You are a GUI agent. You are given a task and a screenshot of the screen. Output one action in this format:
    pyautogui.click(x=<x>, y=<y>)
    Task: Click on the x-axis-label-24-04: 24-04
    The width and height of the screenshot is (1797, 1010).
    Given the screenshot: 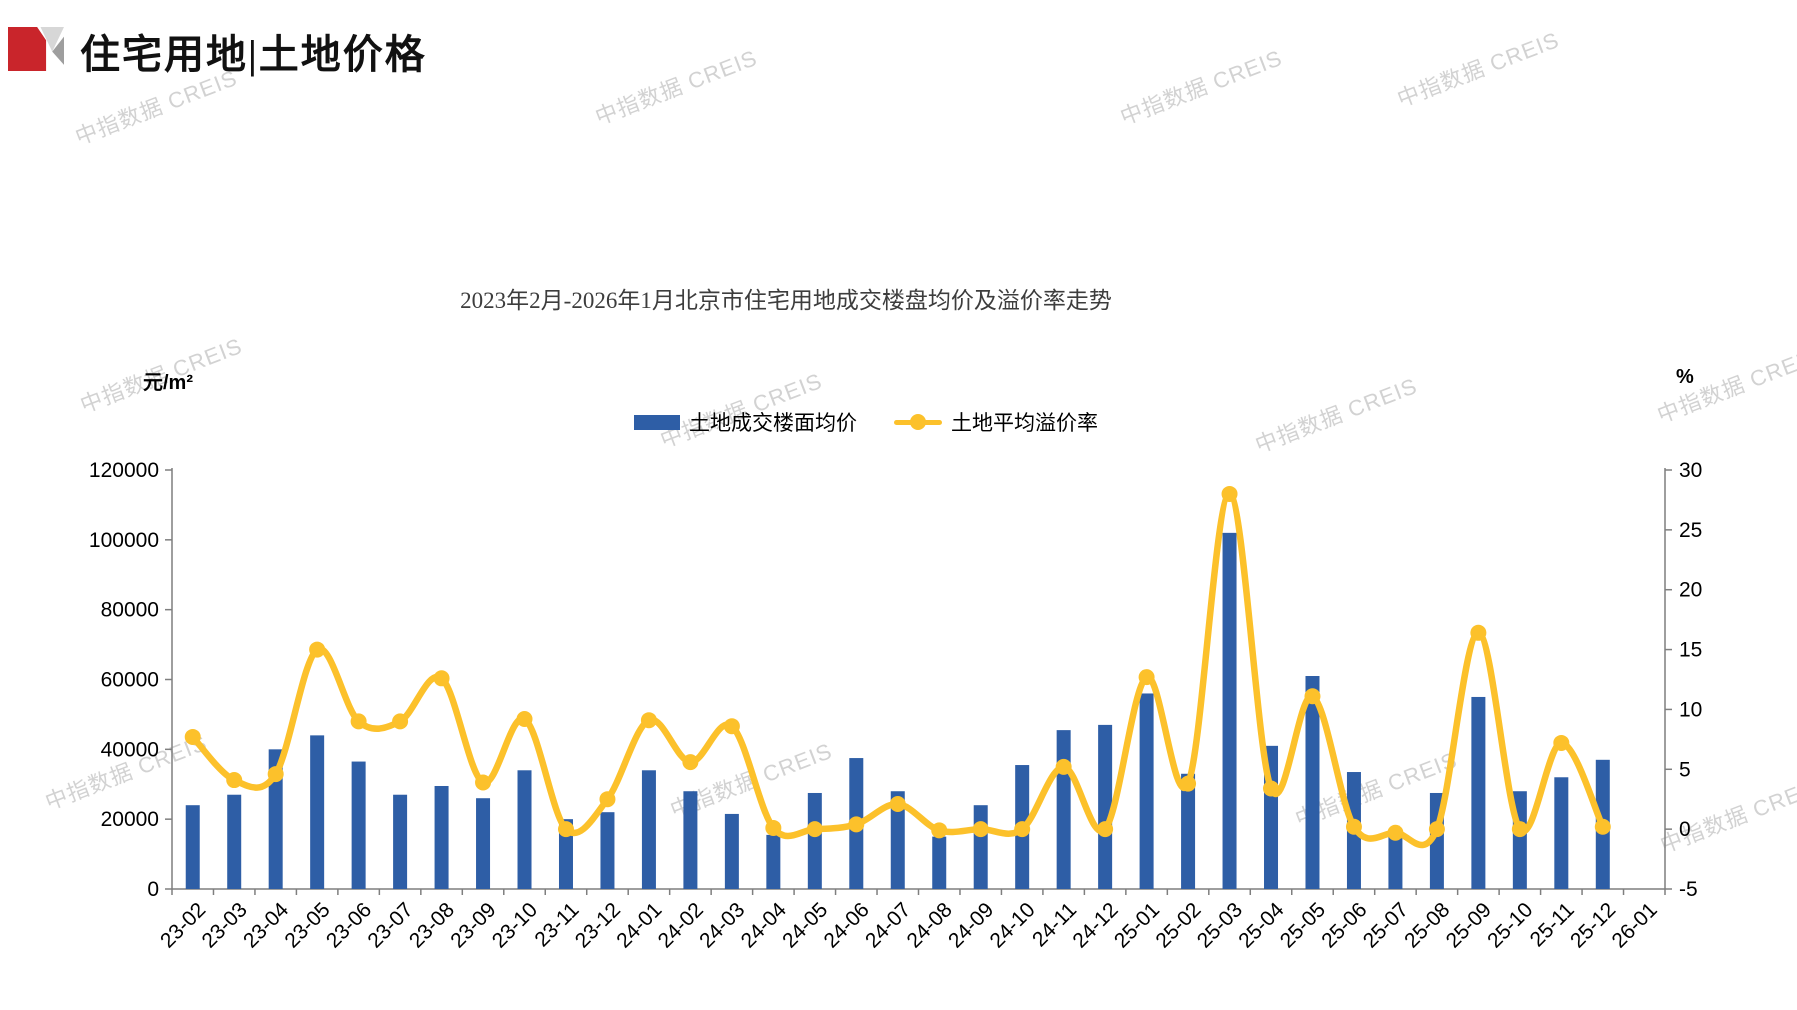 What is the action you would take?
    pyautogui.click(x=764, y=925)
    